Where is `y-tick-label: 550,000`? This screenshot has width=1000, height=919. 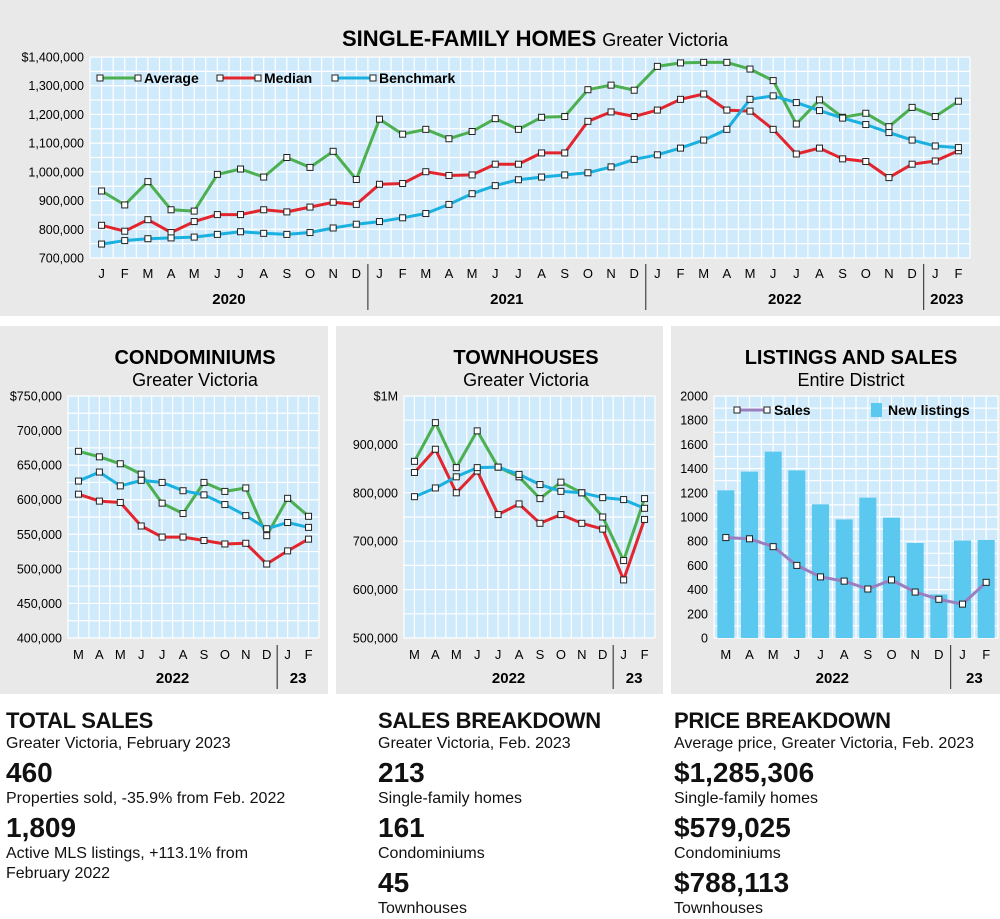
y-tick-label: 550,000 is located at coordinates (39, 535).